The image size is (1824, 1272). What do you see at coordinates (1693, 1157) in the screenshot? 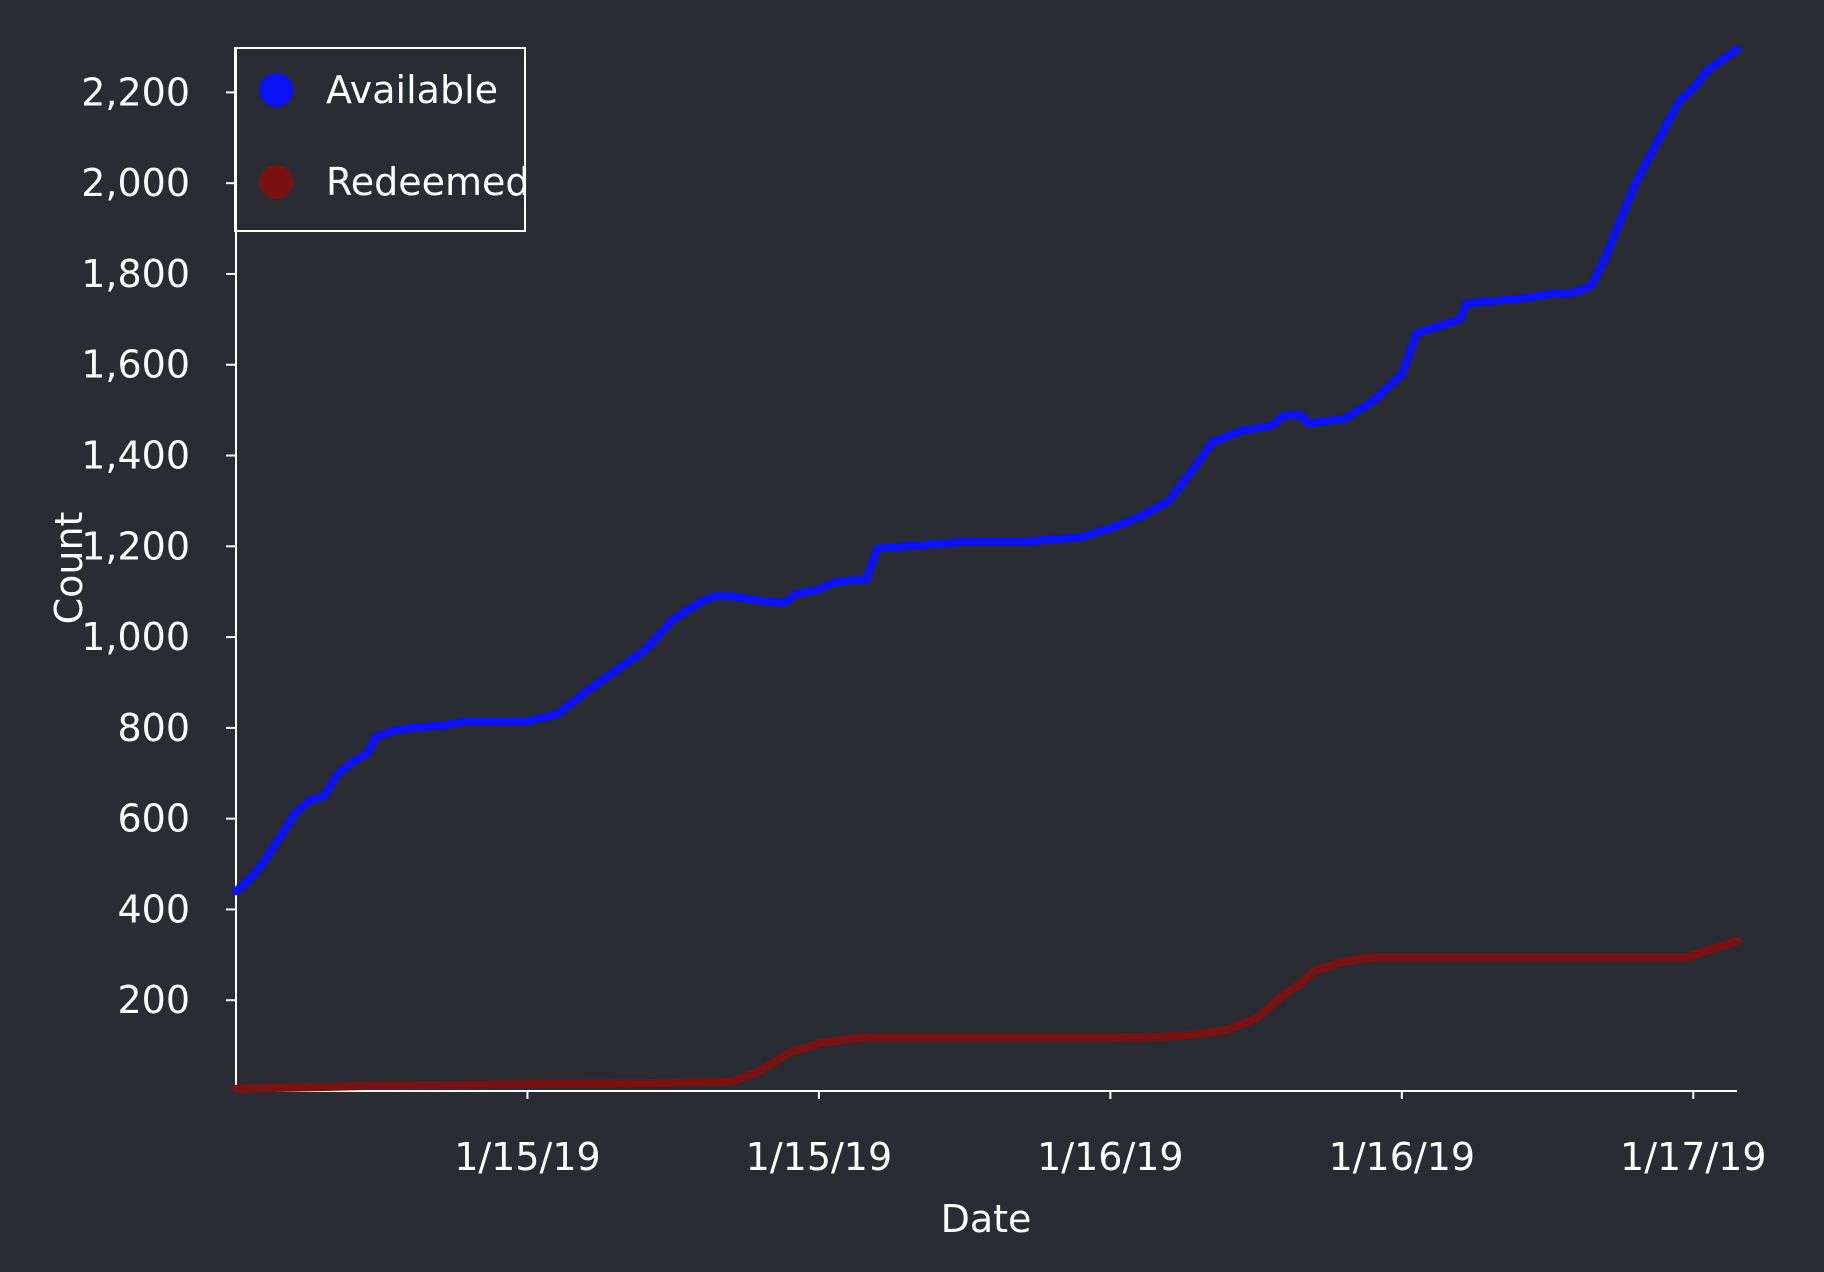
I see `x-tick-label: 1/17/19` at bounding box center [1693, 1157].